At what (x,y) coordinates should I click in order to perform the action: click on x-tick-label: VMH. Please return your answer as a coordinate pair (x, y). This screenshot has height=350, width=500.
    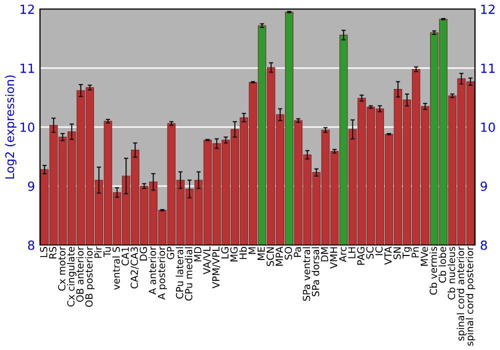
    Looking at the image, I should click on (334, 258).